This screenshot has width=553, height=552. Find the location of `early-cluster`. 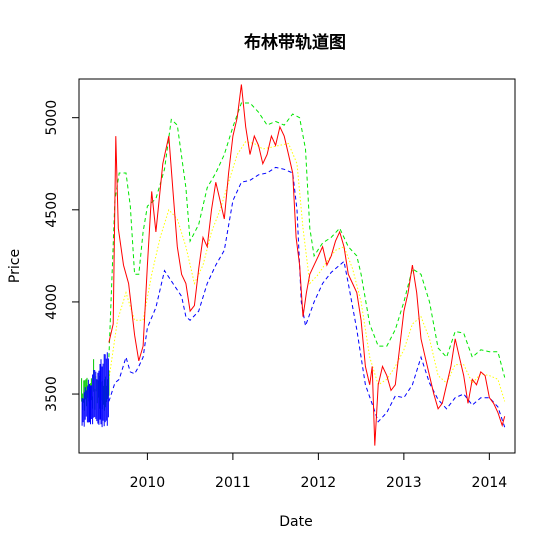

early-cluster is located at coordinates (95, 390).